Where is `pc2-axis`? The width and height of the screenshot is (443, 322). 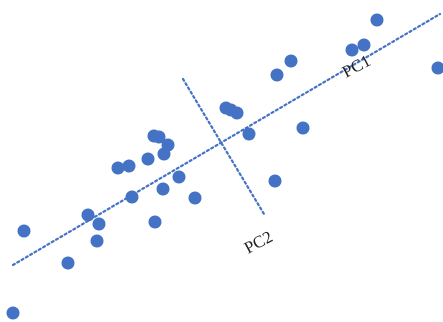 pc2-axis is located at coordinates (223, 146).